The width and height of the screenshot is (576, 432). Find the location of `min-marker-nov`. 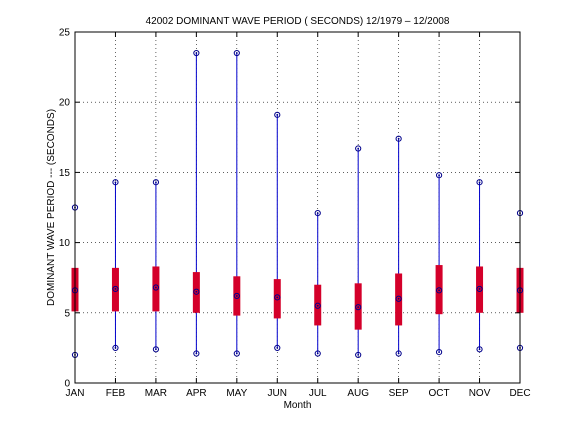

min-marker-nov is located at coordinates (479, 349).